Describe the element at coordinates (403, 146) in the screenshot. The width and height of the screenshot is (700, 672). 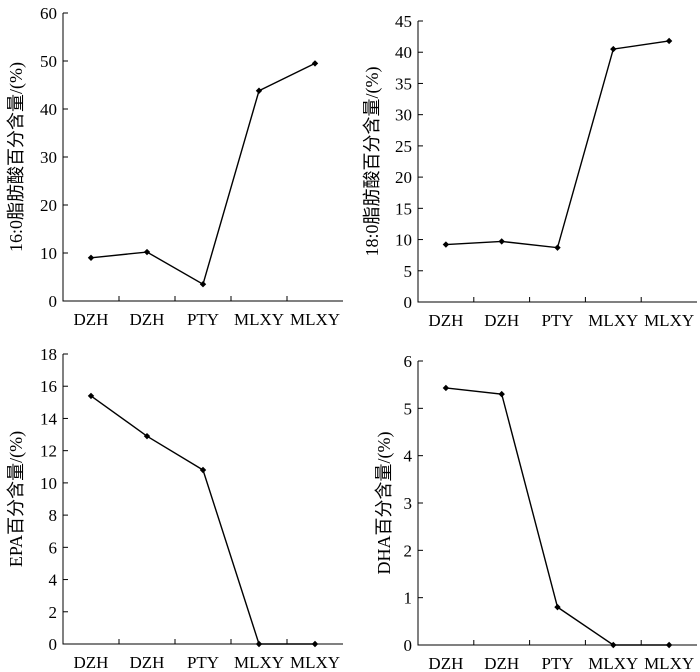
I see `y-tick-label: 25` at that location.